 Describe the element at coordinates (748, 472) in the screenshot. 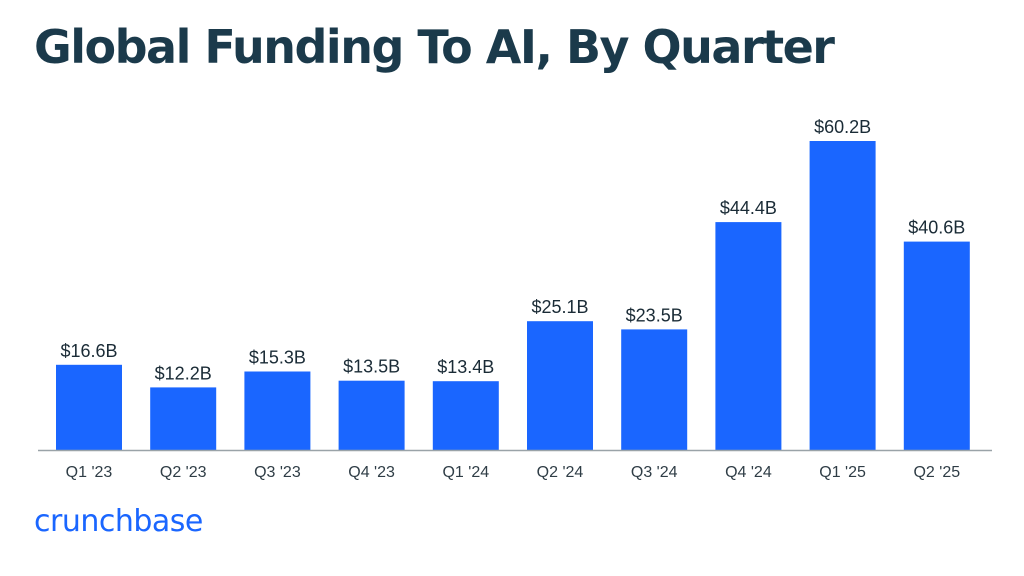

I see `x-tick-label: Q4 '24` at that location.